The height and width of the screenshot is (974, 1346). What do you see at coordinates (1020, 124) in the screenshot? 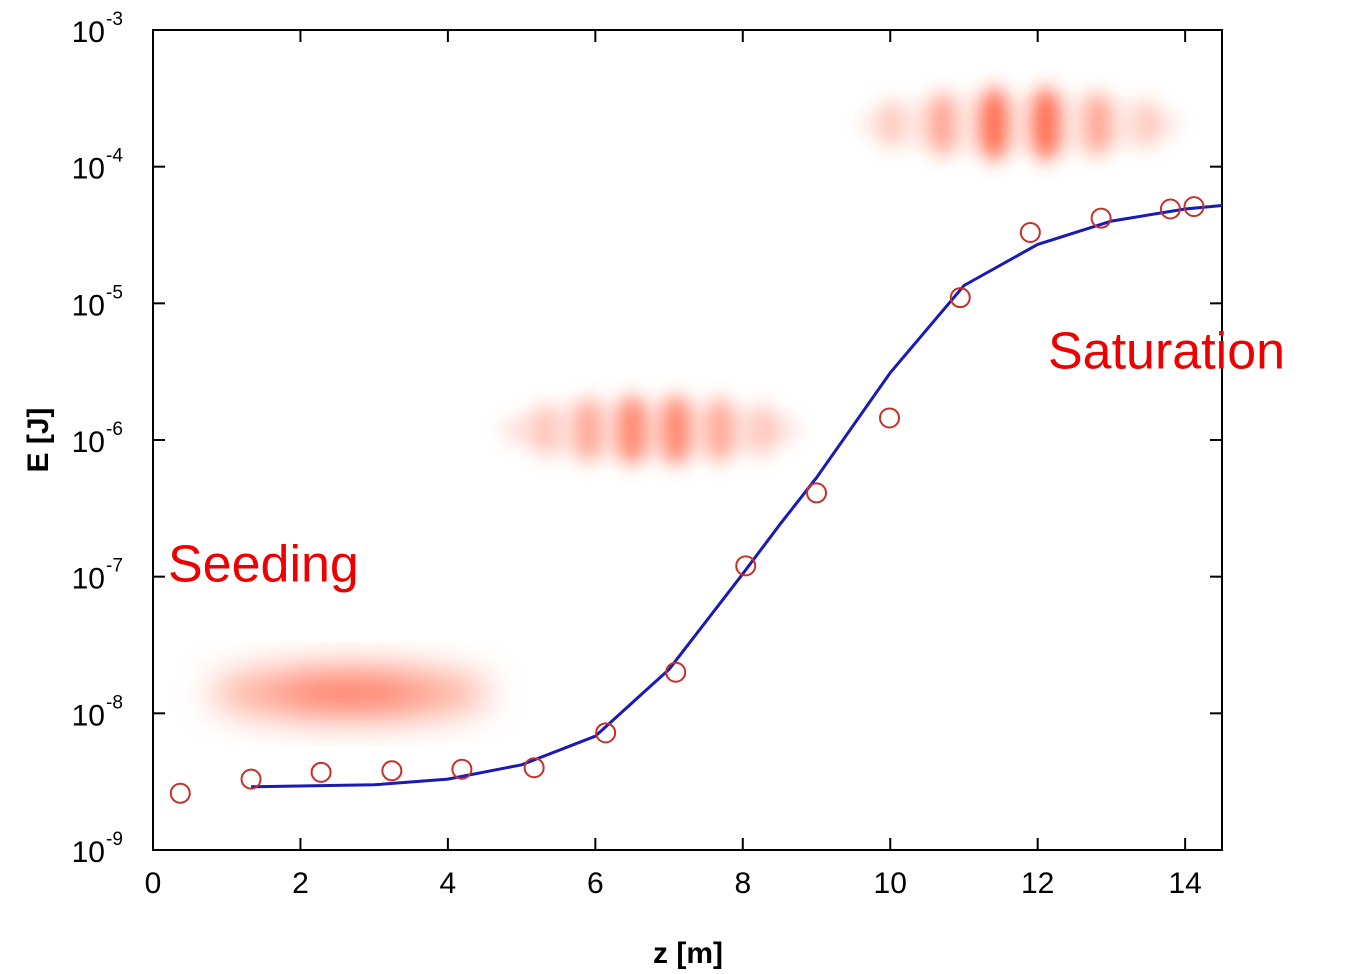
I see `pulse-saturation` at bounding box center [1020, 124].